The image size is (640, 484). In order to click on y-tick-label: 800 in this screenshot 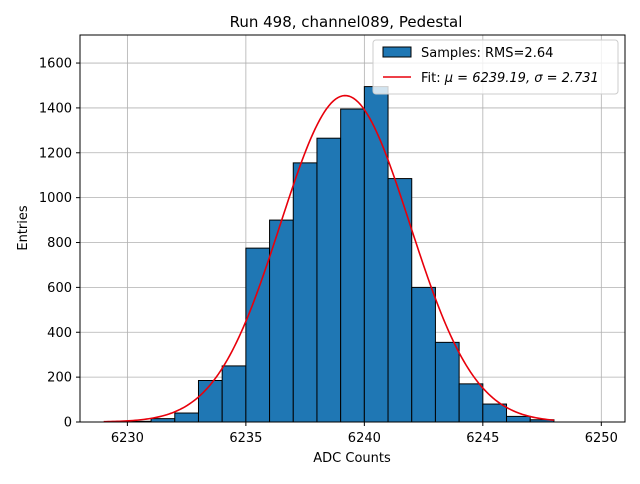, I will do `click(59, 243)`.